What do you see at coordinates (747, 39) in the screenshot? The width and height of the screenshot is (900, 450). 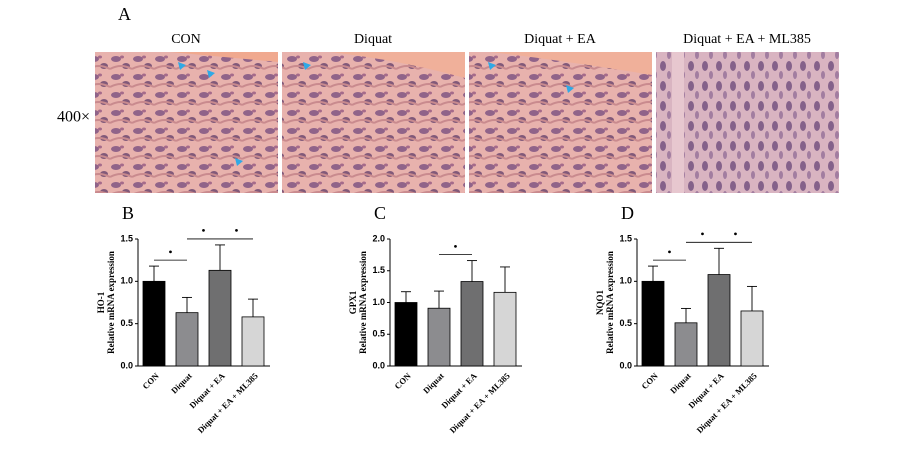 I see `image-title: Diquat + EA + ML385` at bounding box center [747, 39].